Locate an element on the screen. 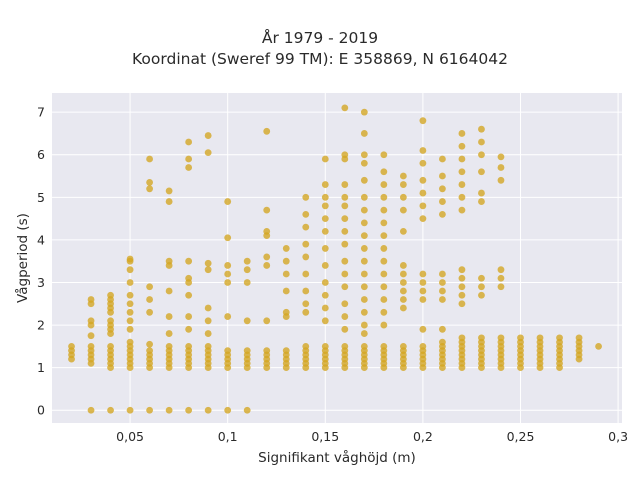 The image size is (640, 480). y-tick-label: 3 is located at coordinates (41, 282).